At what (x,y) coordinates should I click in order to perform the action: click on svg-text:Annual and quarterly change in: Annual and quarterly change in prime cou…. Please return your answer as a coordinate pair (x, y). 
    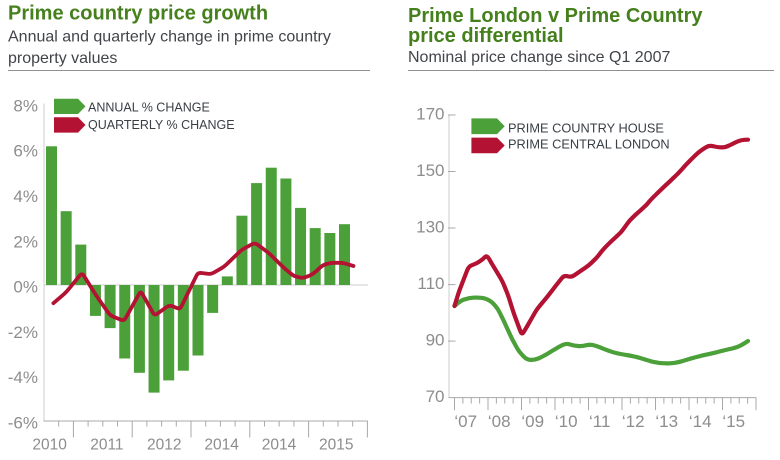
    Looking at the image, I should click on (169, 37).